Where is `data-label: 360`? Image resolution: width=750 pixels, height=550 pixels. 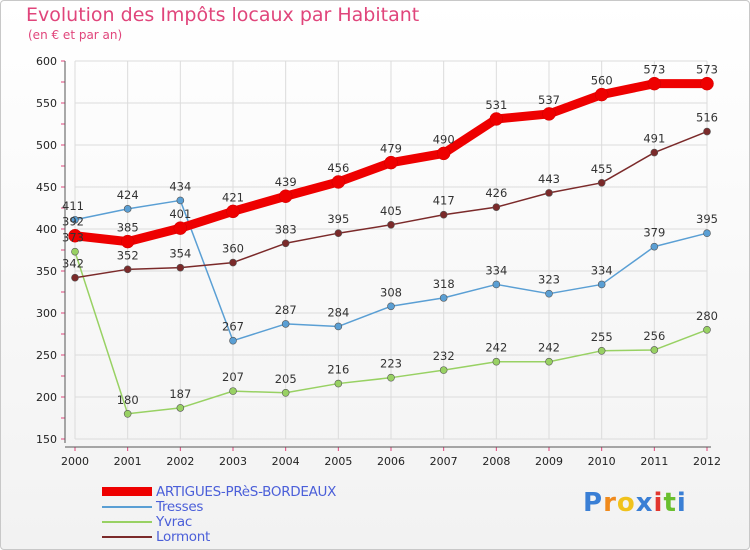 data-label: 360 is located at coordinates (233, 249).